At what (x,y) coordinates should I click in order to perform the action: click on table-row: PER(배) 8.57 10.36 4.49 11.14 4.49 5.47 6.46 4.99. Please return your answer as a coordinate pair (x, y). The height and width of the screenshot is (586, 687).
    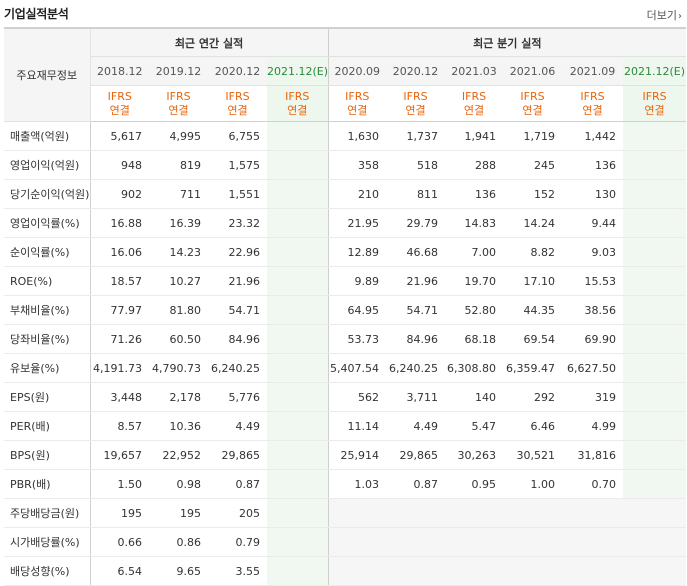
    Looking at the image, I should click on (345, 426).